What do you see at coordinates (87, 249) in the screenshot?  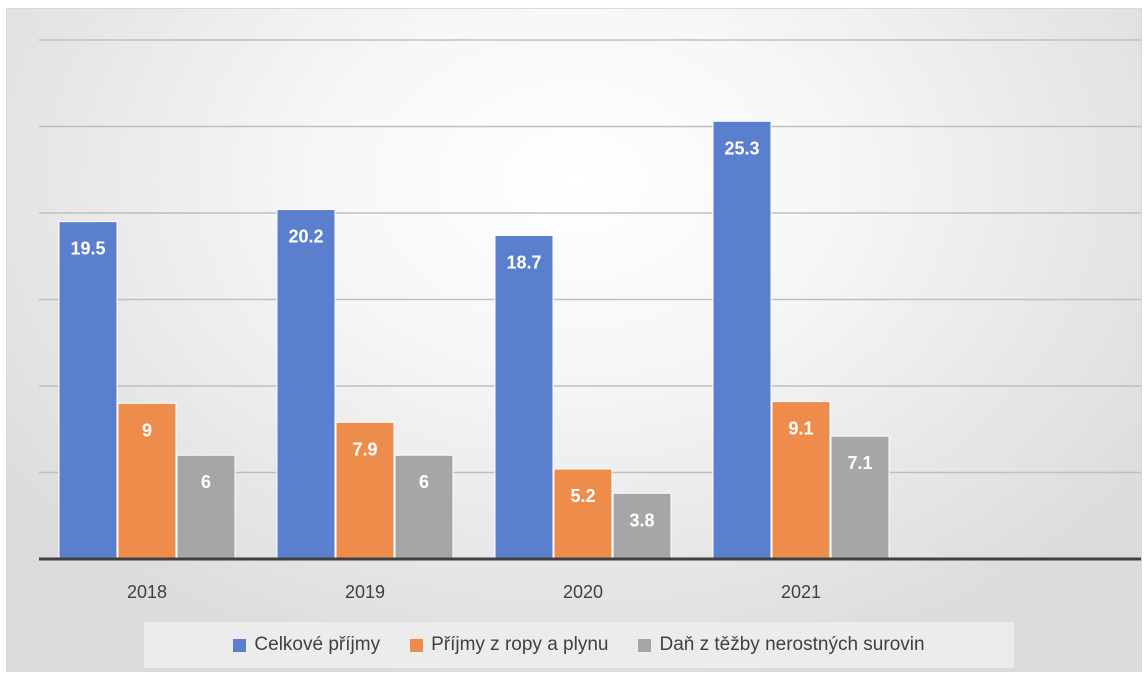 I see `data-label-2018-series-0: 19.5` at bounding box center [87, 249].